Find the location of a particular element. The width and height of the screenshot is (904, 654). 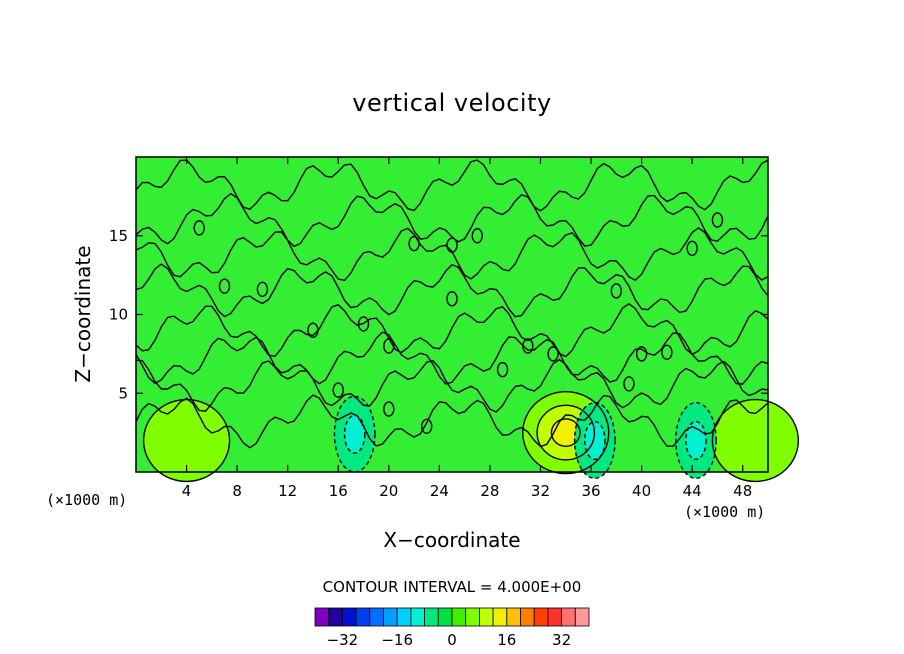

x-tick-label: 36 is located at coordinates (590, 491).